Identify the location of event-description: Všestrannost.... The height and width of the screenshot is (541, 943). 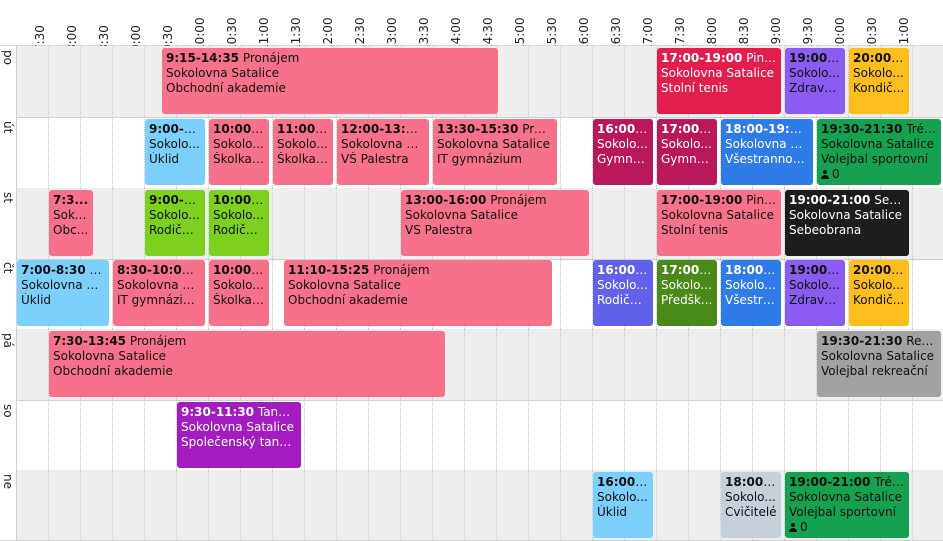
(767, 159).